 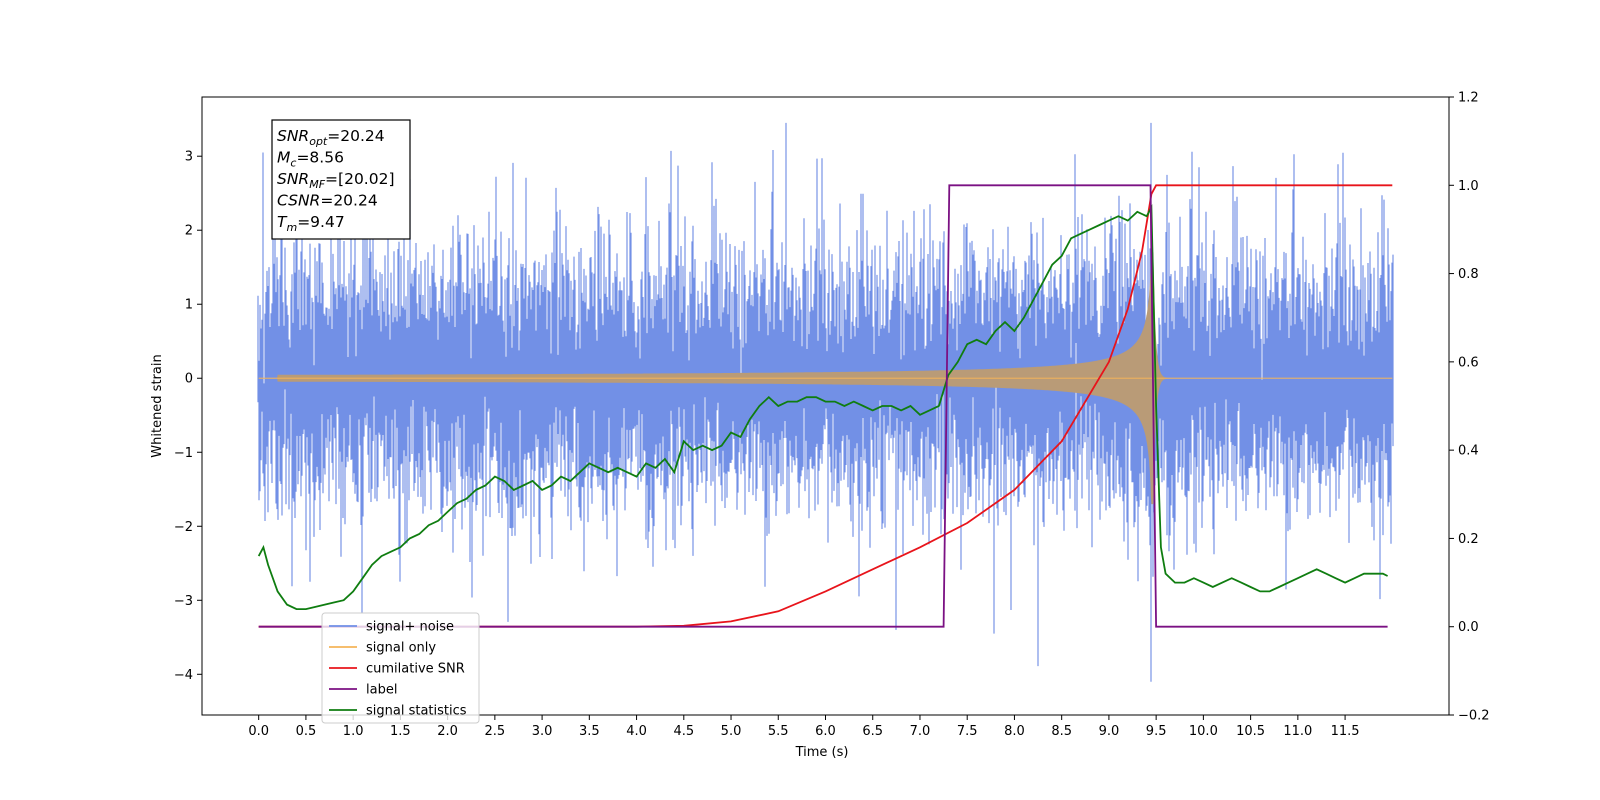 I want to click on legend-frame, so click(x=400, y=668).